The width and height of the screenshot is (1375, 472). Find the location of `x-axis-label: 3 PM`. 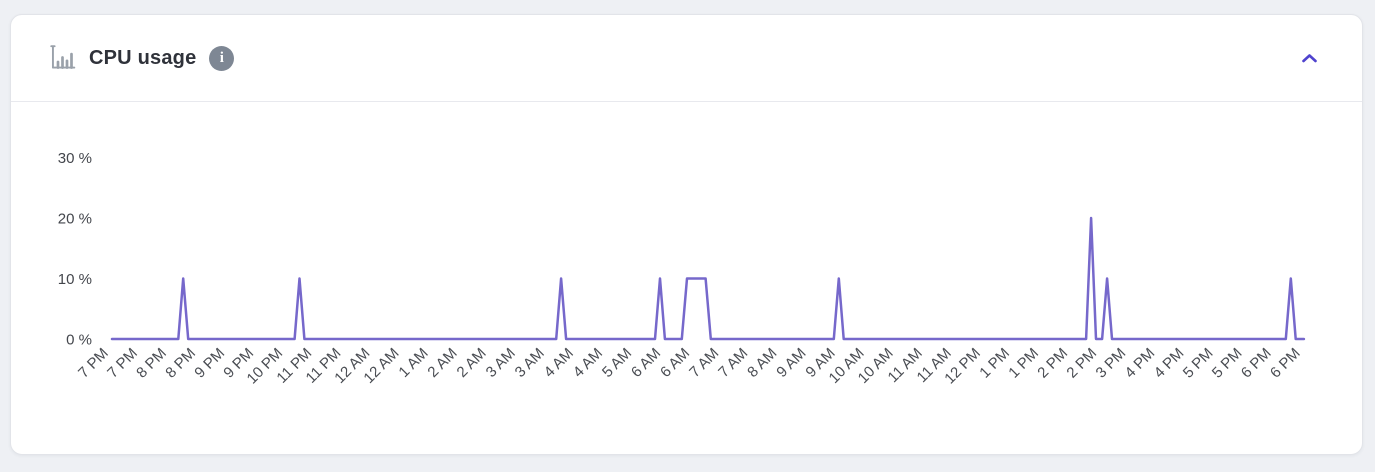

x-axis-label: 3 PM is located at coordinates (1111, 363).